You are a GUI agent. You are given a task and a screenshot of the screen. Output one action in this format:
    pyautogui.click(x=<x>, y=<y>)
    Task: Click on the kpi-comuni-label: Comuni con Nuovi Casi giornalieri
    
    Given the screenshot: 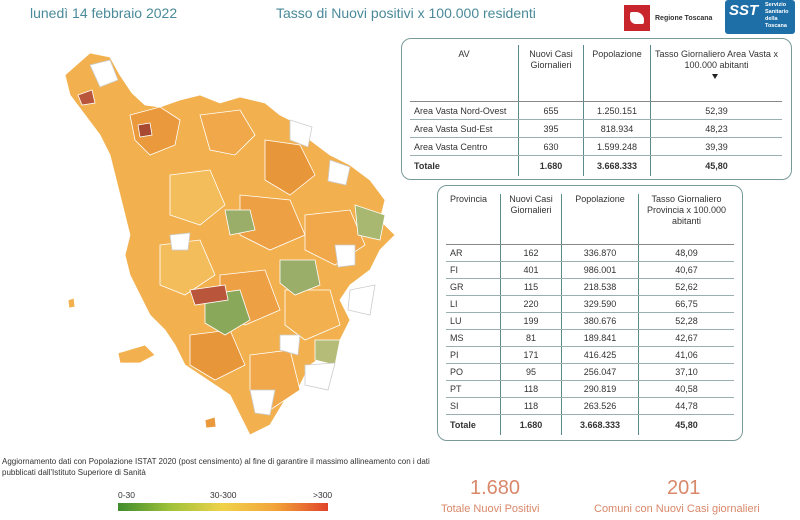 What is the action you would take?
    pyautogui.click(x=677, y=509)
    